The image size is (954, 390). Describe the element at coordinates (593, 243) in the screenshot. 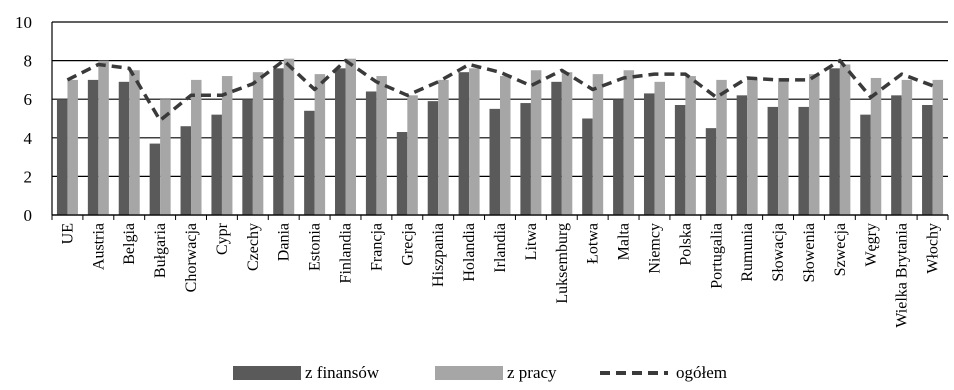

I see `x-tick-17: Łotwa` at that location.